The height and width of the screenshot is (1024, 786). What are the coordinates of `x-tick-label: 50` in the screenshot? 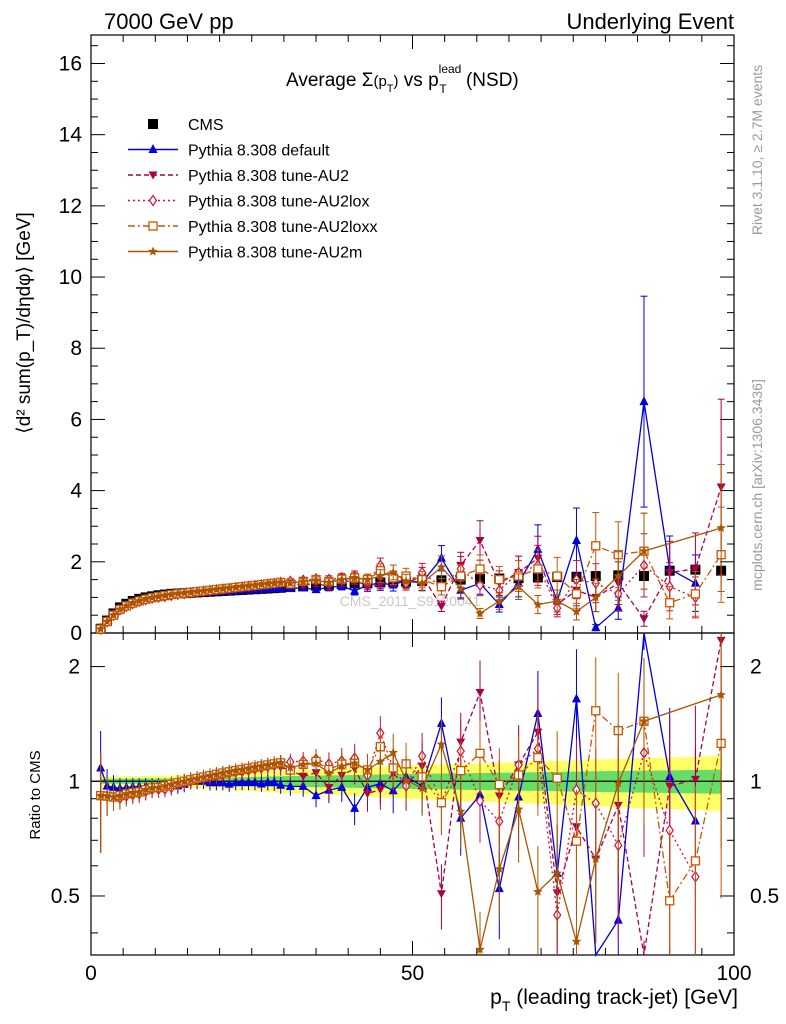 It's located at (412, 973).